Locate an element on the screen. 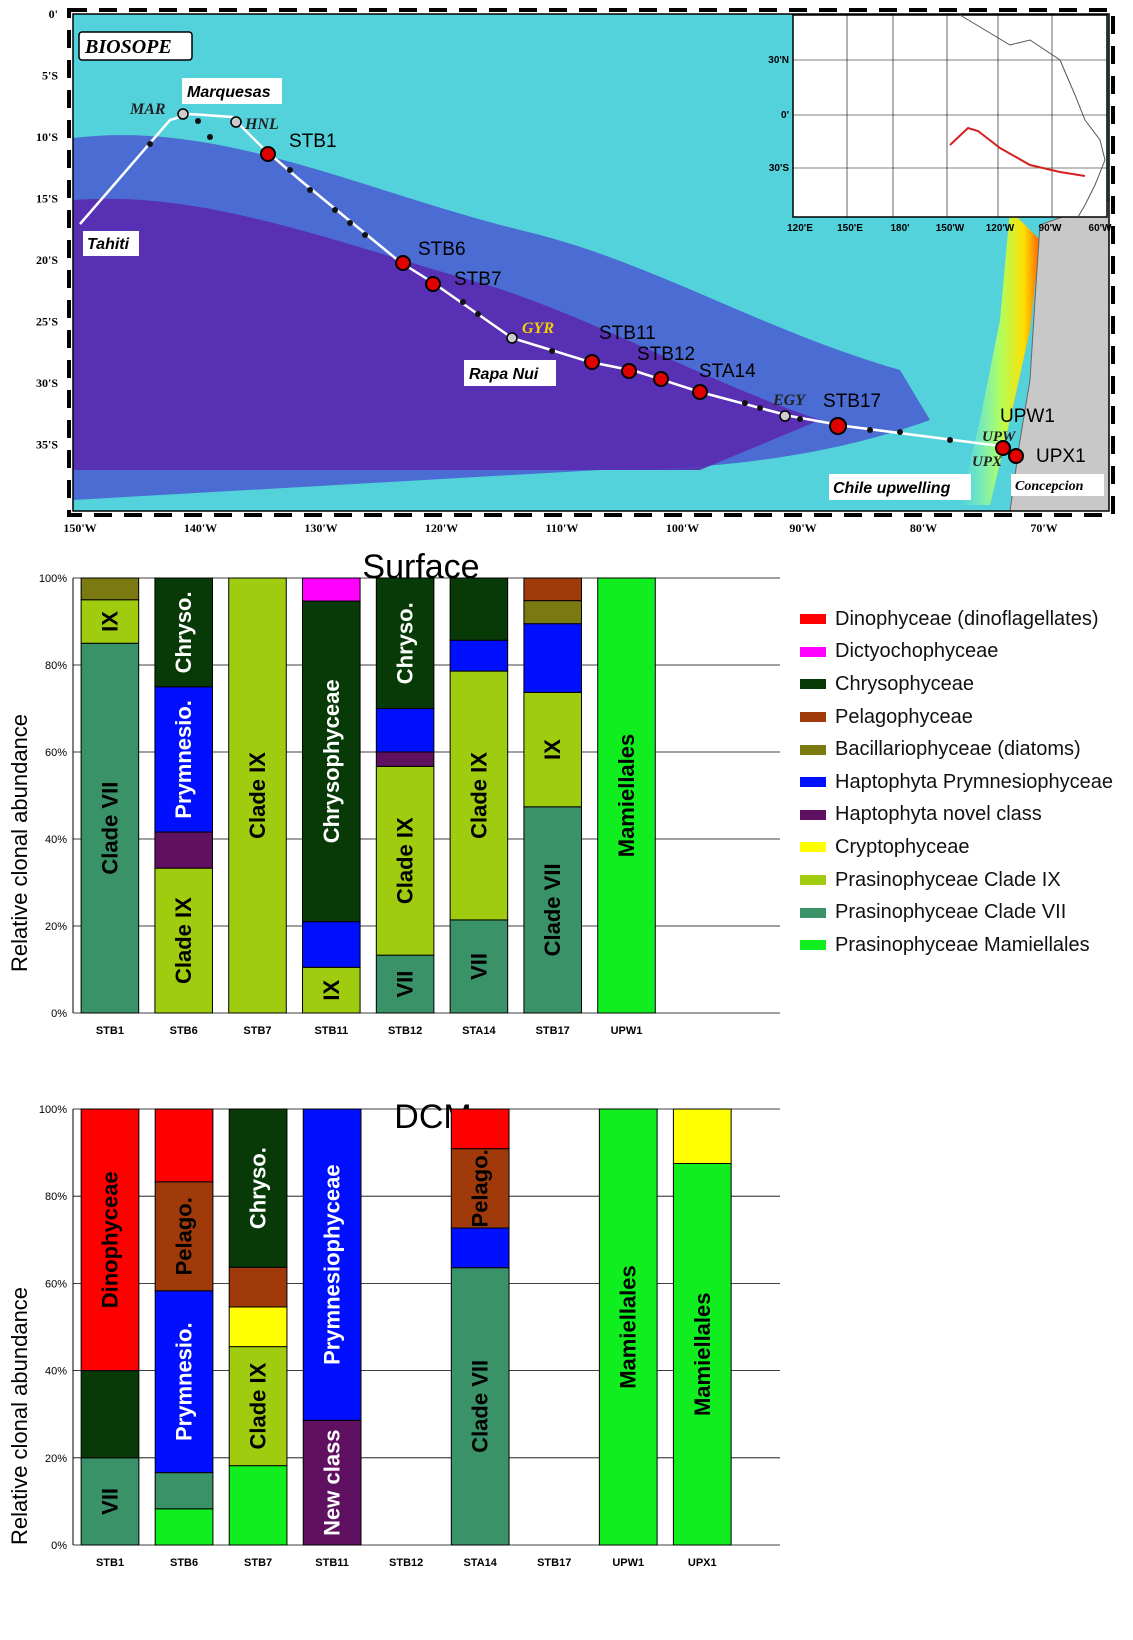  waypoint-hnl: HNL is located at coordinates (261, 124).